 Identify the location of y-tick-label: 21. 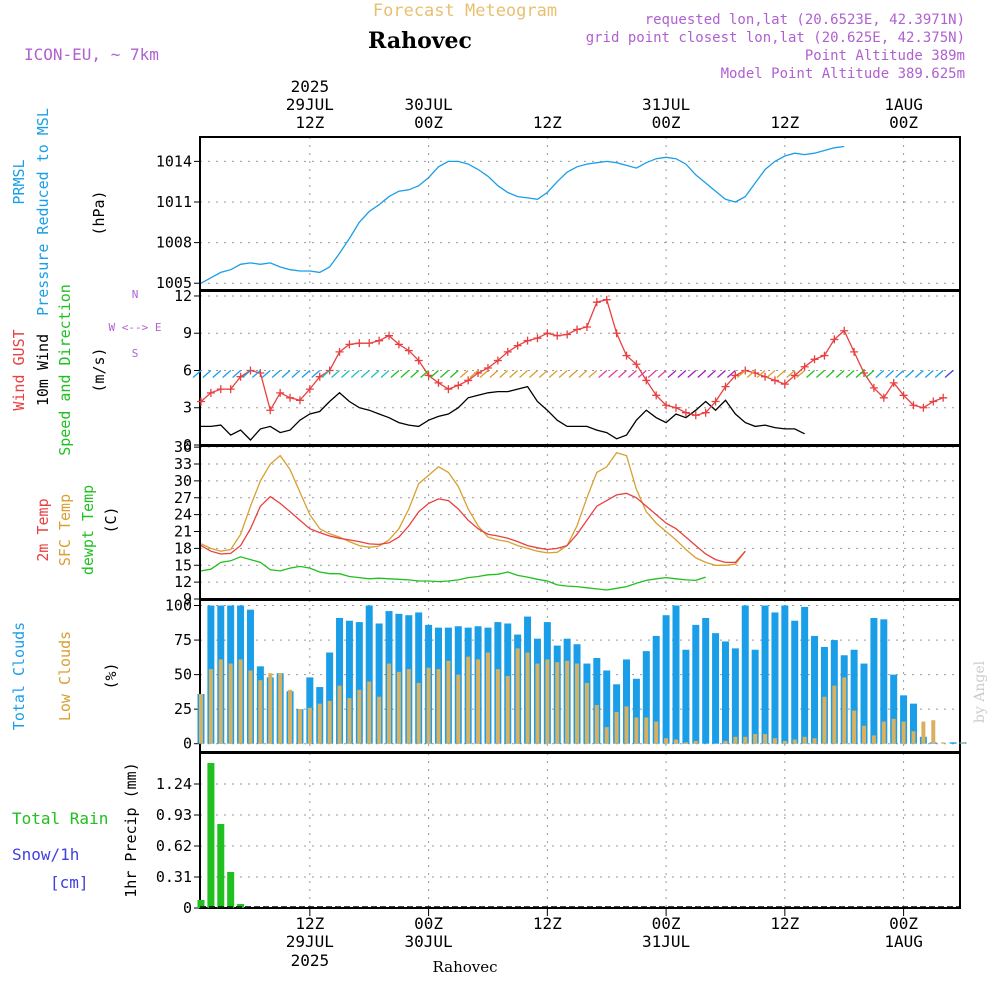
(183, 532).